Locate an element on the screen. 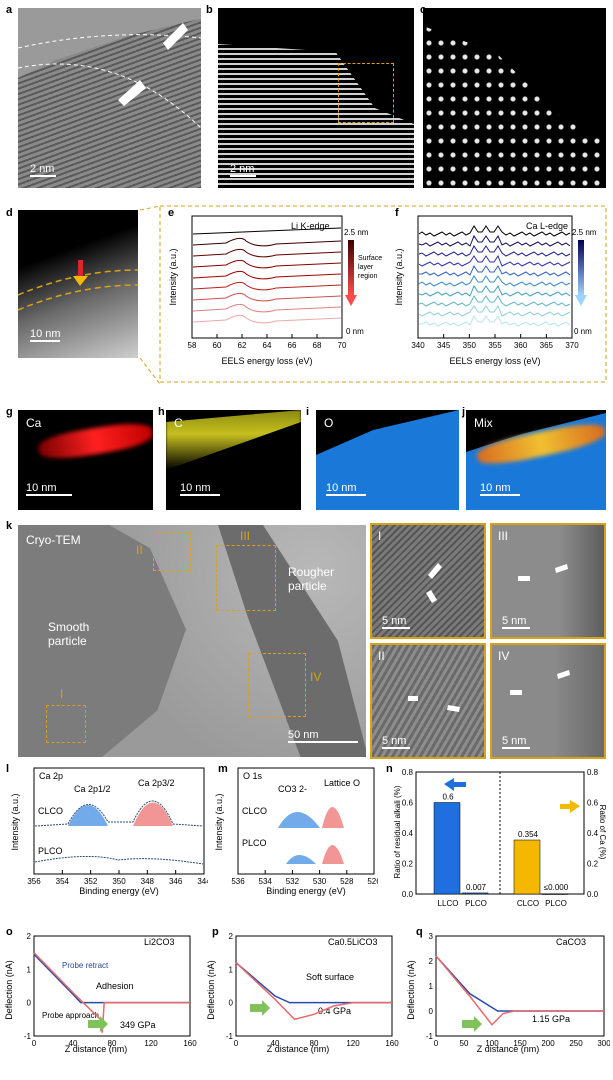  q-plot-ytick: 0 is located at coordinates (431, 1011).